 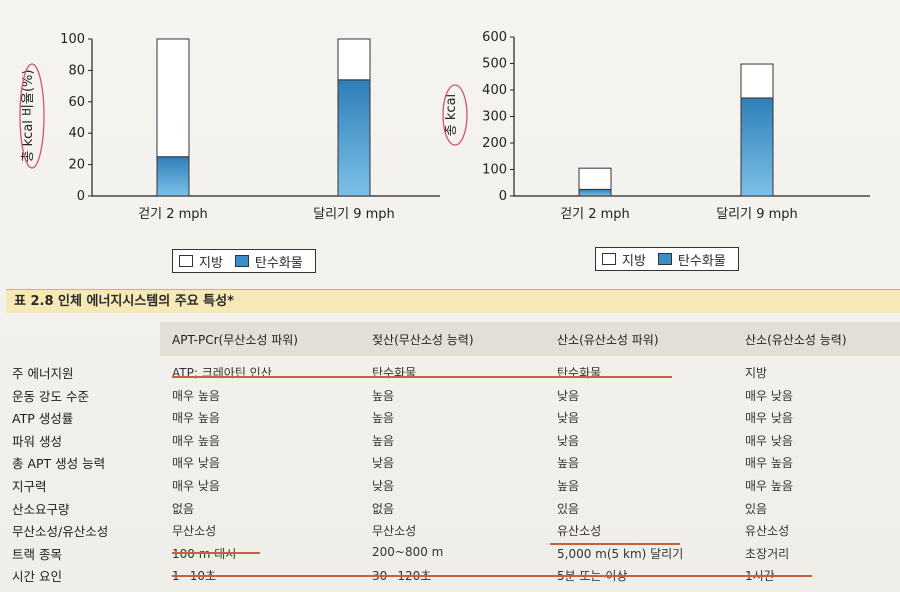 I want to click on table-cell: 200~800 m, so click(x=408, y=551).